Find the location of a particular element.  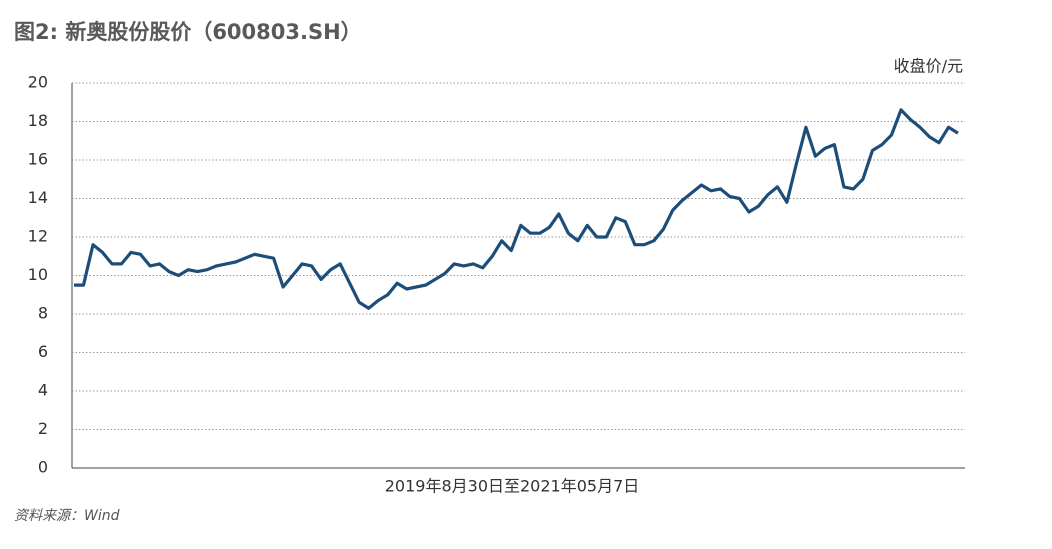

y-tick-label: 18 is located at coordinates (38, 120).